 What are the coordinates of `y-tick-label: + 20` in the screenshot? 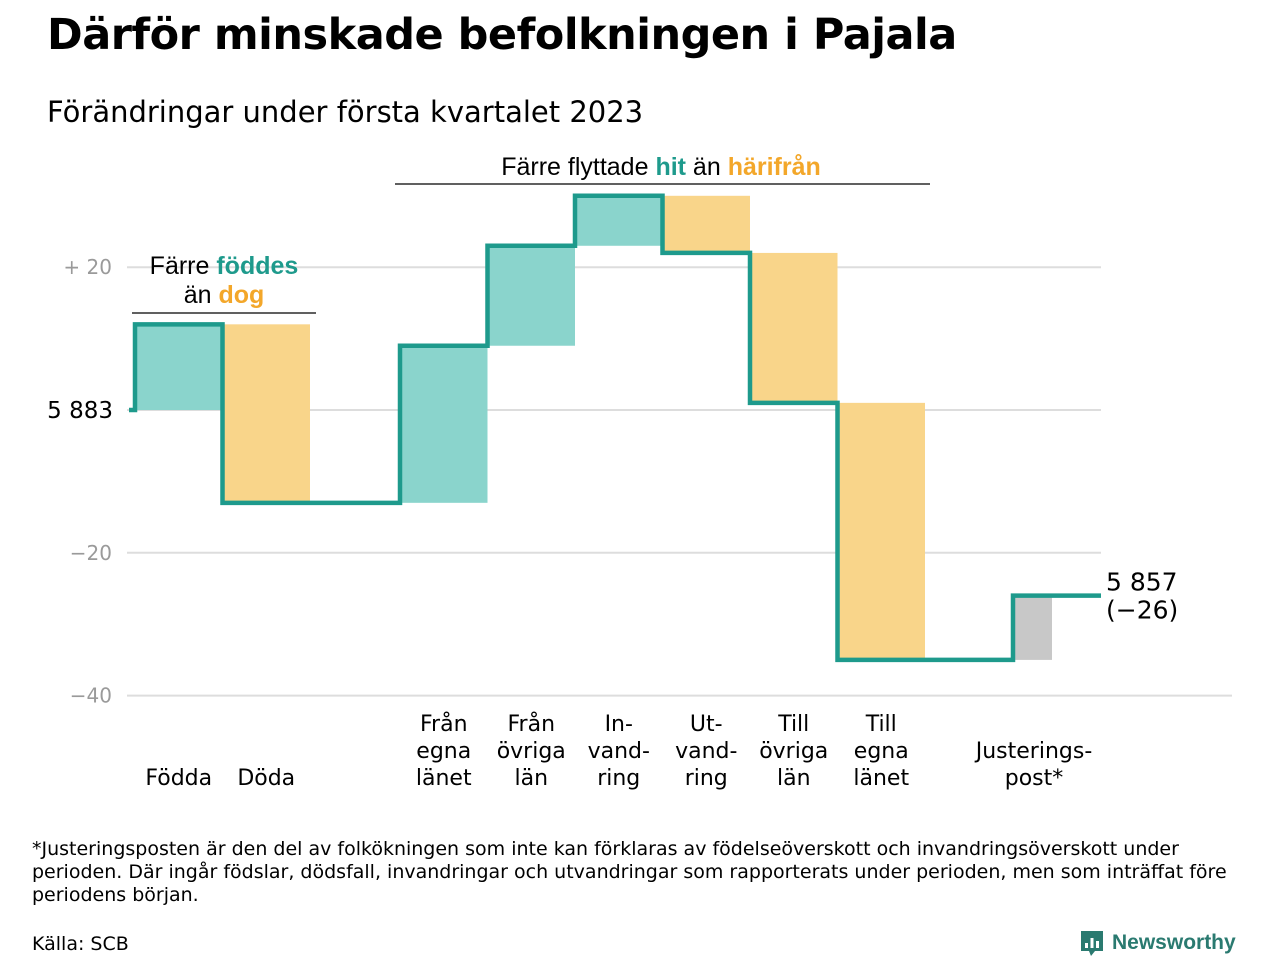 It's located at (87, 267).